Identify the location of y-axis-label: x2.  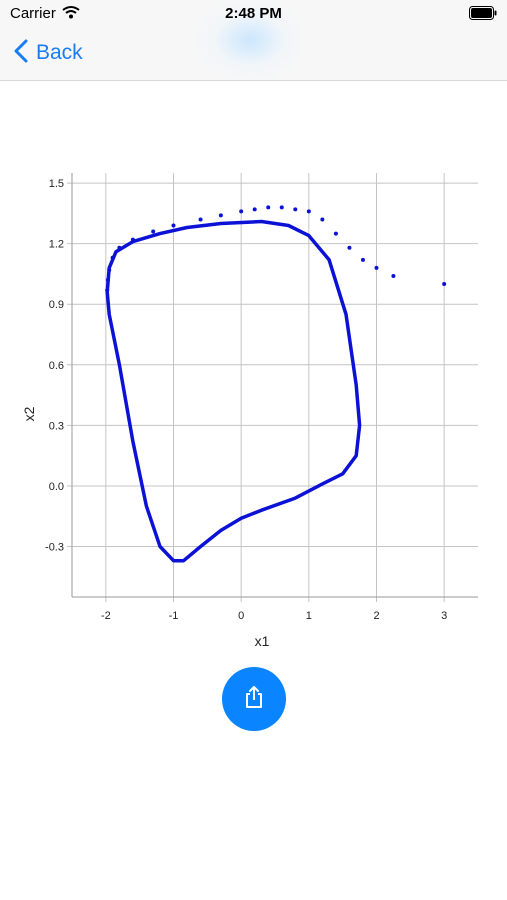
(29, 413).